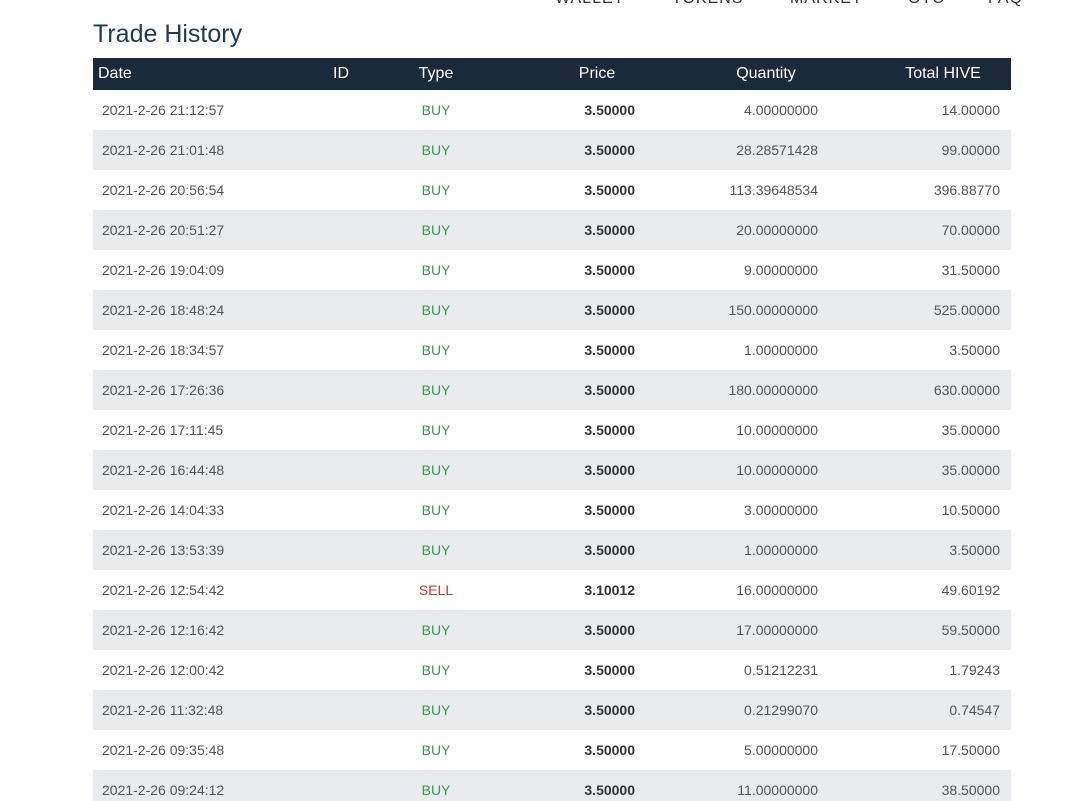 The image size is (1077, 801). Describe the element at coordinates (966, 190) in the screenshot. I see `total-cell: 396.88770` at that location.